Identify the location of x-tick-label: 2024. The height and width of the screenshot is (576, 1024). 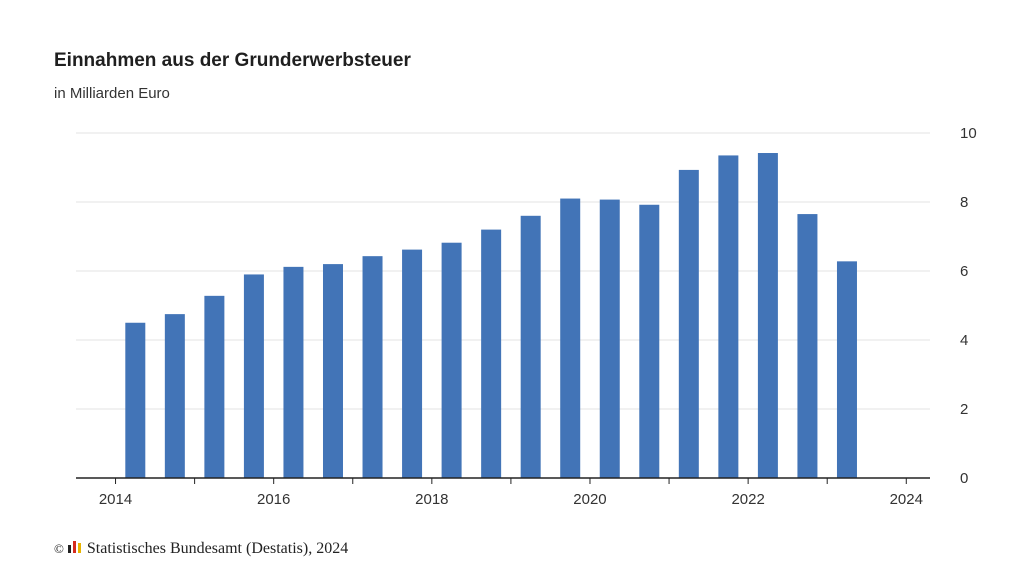
(906, 499).